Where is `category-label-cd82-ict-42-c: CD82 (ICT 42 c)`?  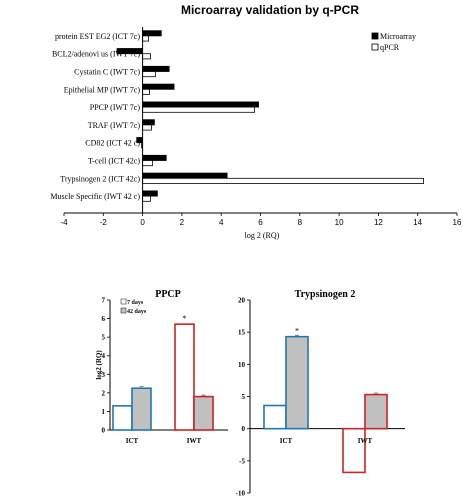
category-label-cd82-ict-42-c: CD82 (ICT 42 c) is located at coordinates (112, 143).